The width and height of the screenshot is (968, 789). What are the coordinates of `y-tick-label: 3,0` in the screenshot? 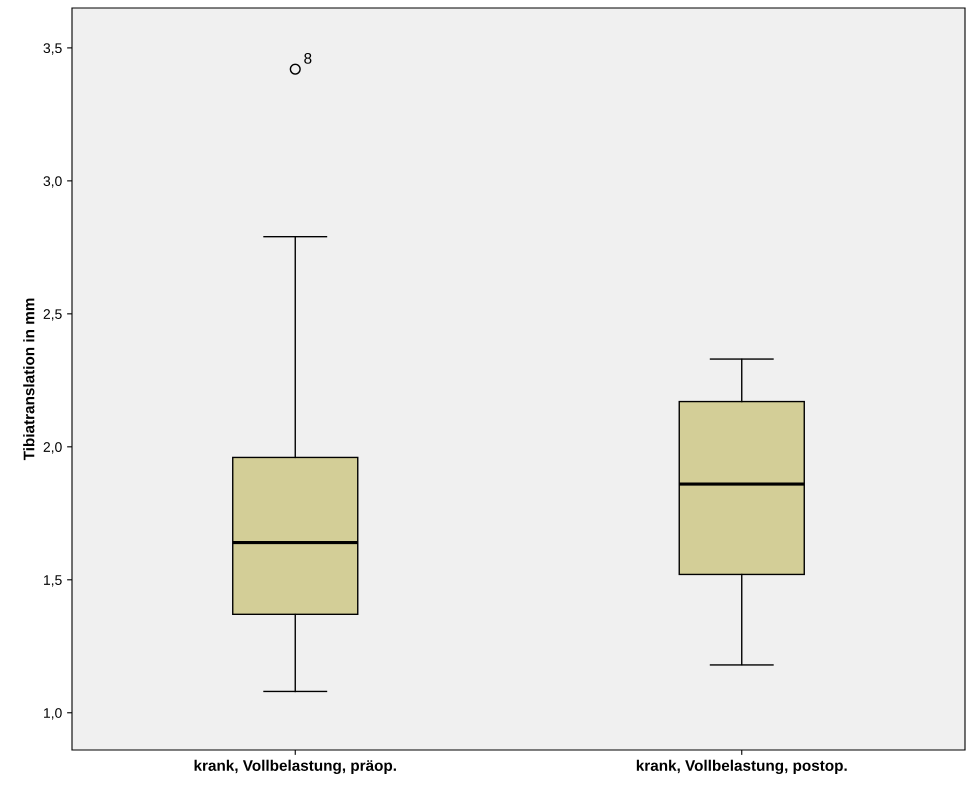 It's located at (53, 182).